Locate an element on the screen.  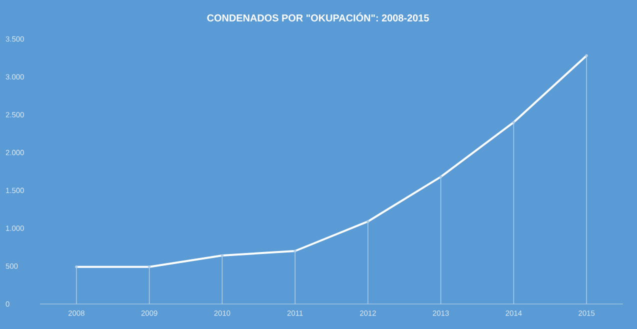
chart-title: CONDENADOS POR "OKUPACIÓN": 2008-2015 is located at coordinates (318, 17).